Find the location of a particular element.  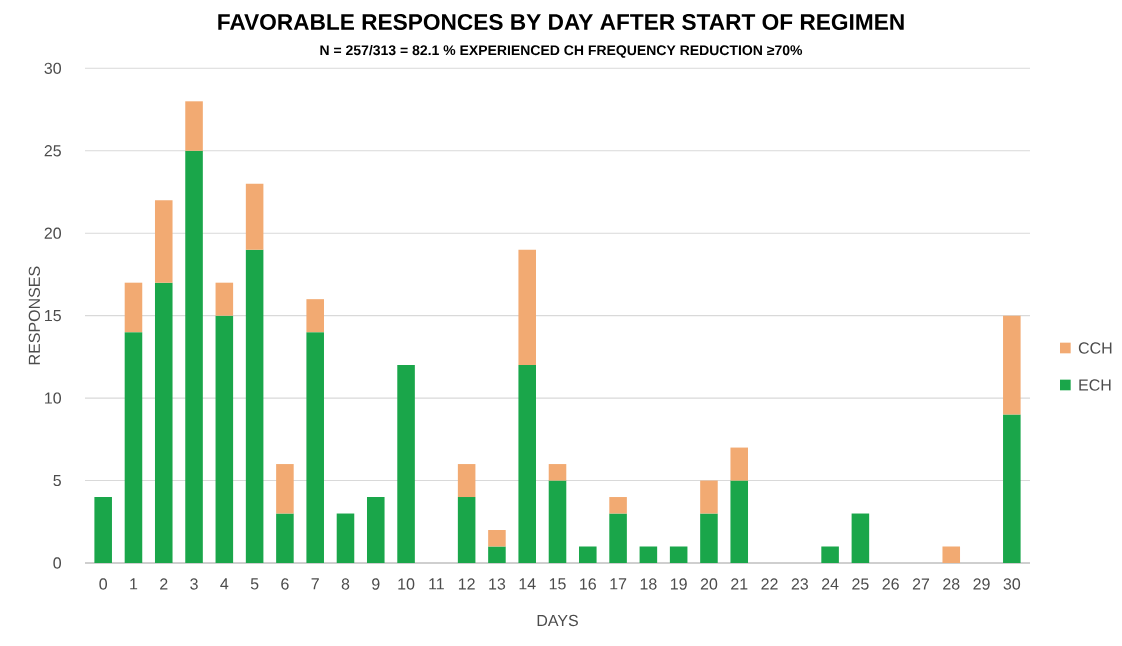

x-tick-label: 1 is located at coordinates (134, 584).